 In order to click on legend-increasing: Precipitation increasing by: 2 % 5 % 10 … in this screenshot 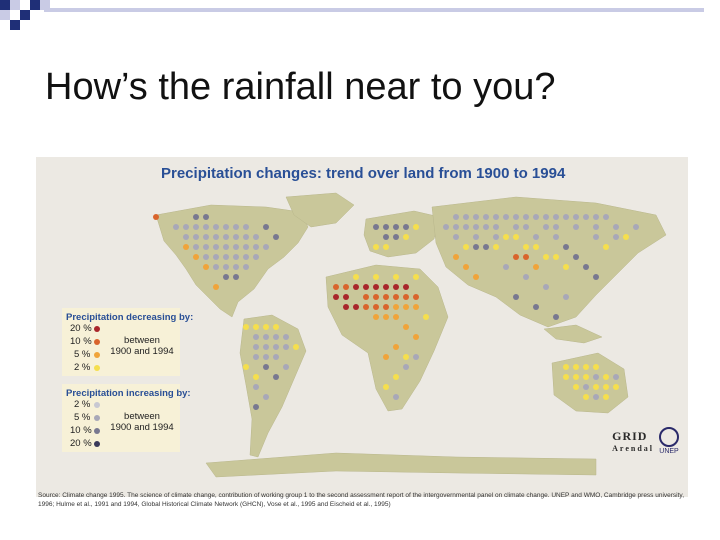, I will do `click(126, 418)`.